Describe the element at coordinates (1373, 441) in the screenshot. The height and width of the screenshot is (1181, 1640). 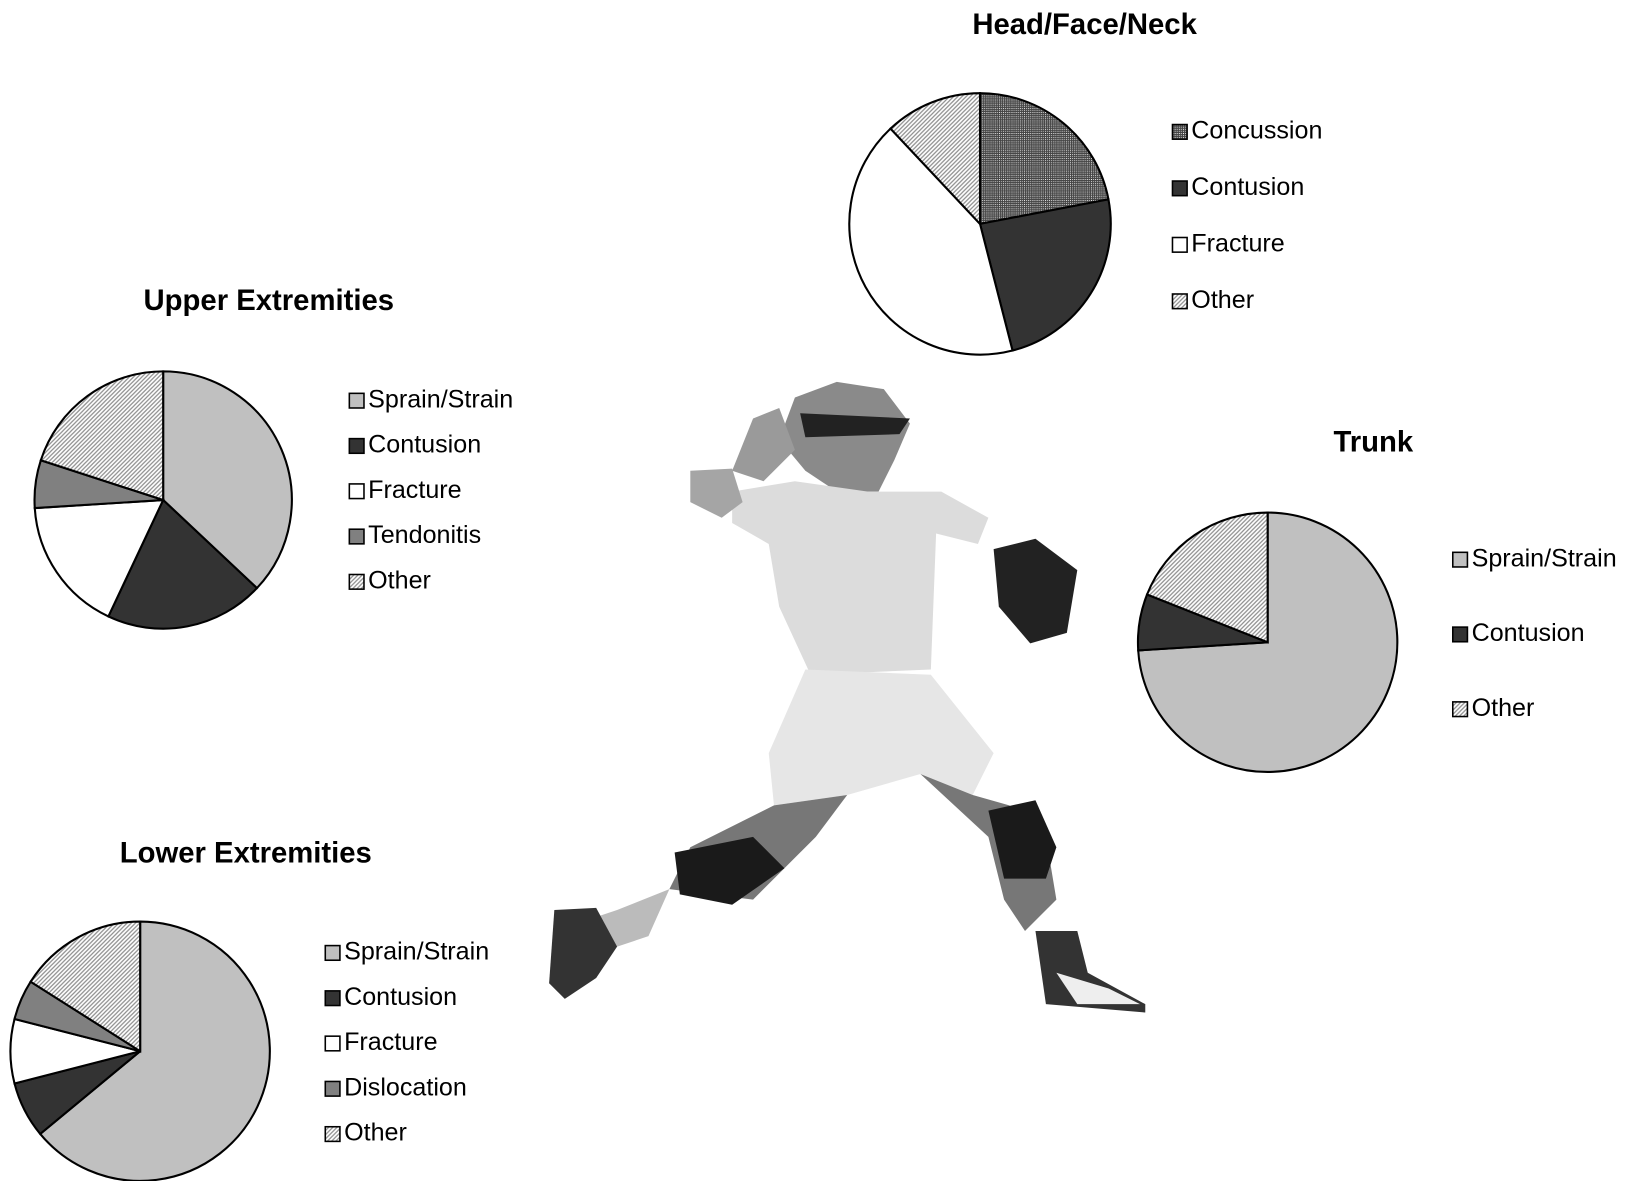
I see `chart-title: Trunk` at that location.